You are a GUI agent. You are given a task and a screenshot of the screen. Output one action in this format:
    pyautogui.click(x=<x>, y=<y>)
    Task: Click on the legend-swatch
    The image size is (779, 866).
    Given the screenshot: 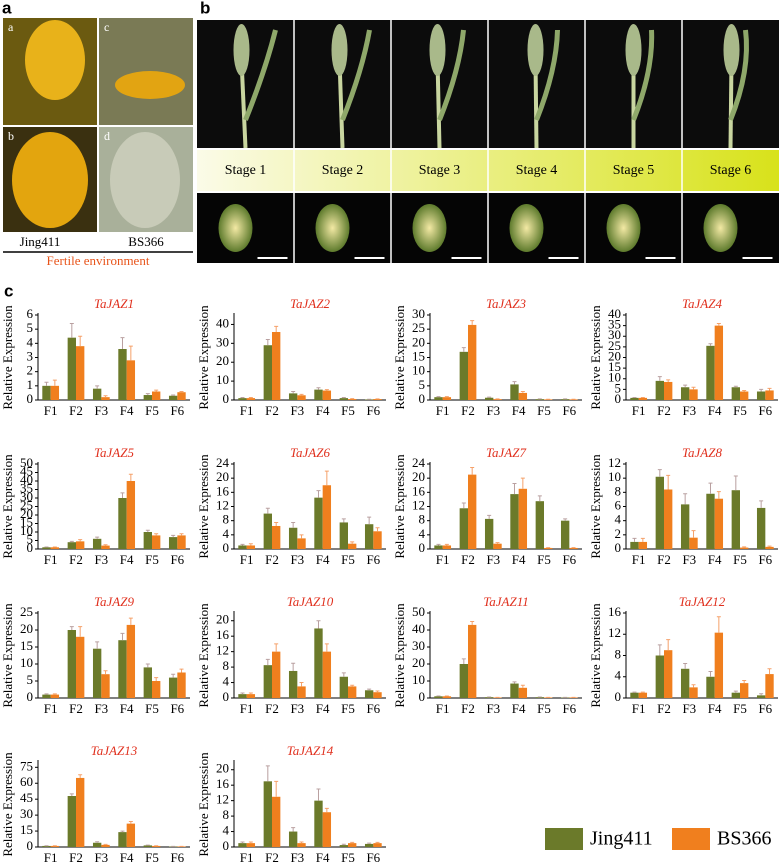 What is the action you would take?
    pyautogui.click(x=691, y=839)
    